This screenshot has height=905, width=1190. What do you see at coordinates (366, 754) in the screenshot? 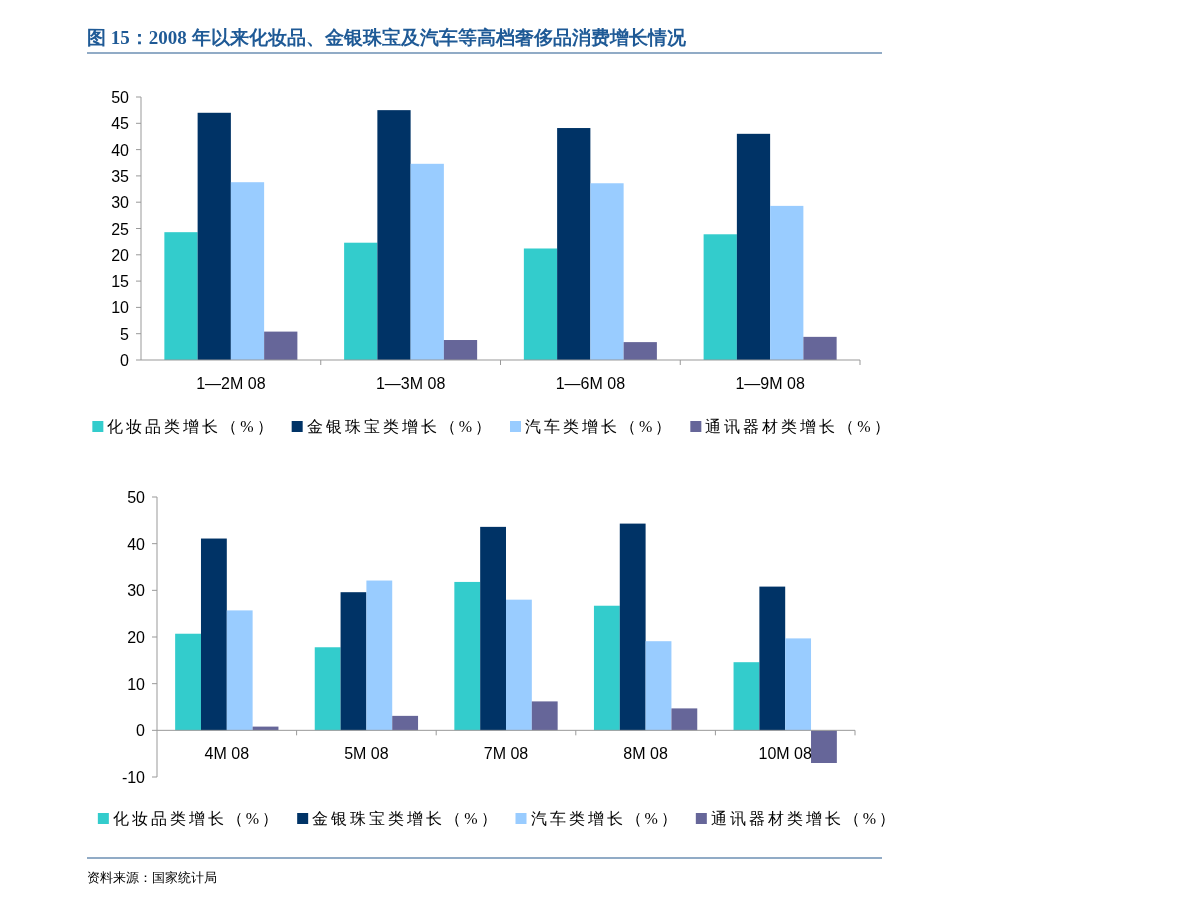
I see `x-tick-label: 5M 08` at bounding box center [366, 754].